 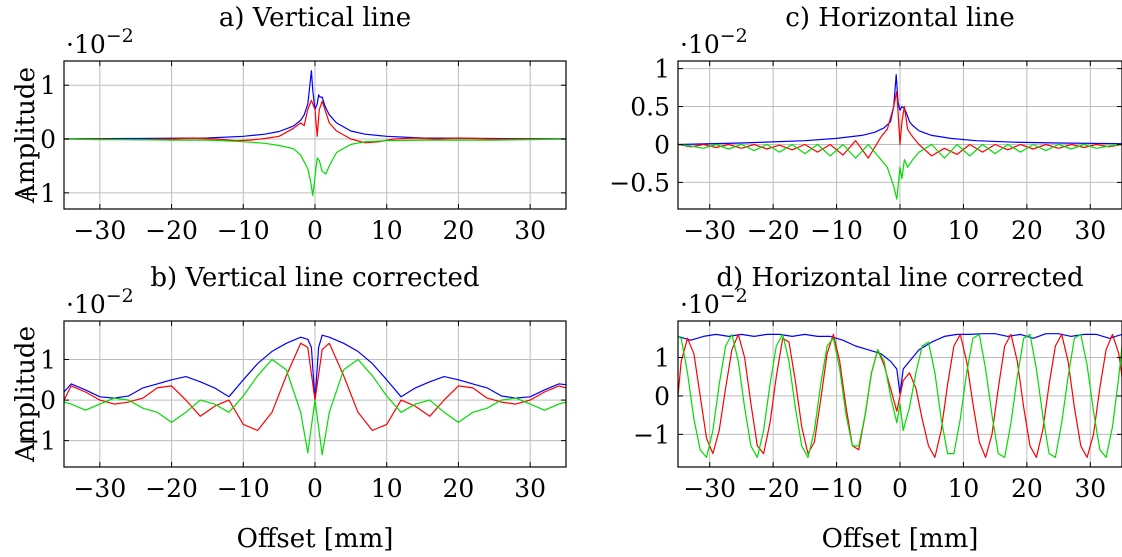 What do you see at coordinates (639, 182) in the screenshot?
I see `y-tick-label: −0.5` at bounding box center [639, 182].